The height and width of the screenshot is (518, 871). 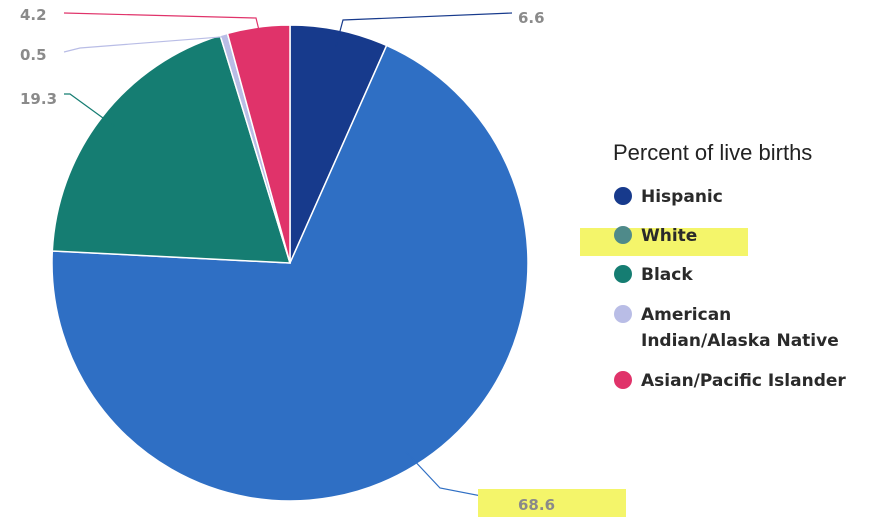 What do you see at coordinates (33, 15) in the screenshot?
I see `slice-label-asian-pacific-islander: 4.2` at bounding box center [33, 15].